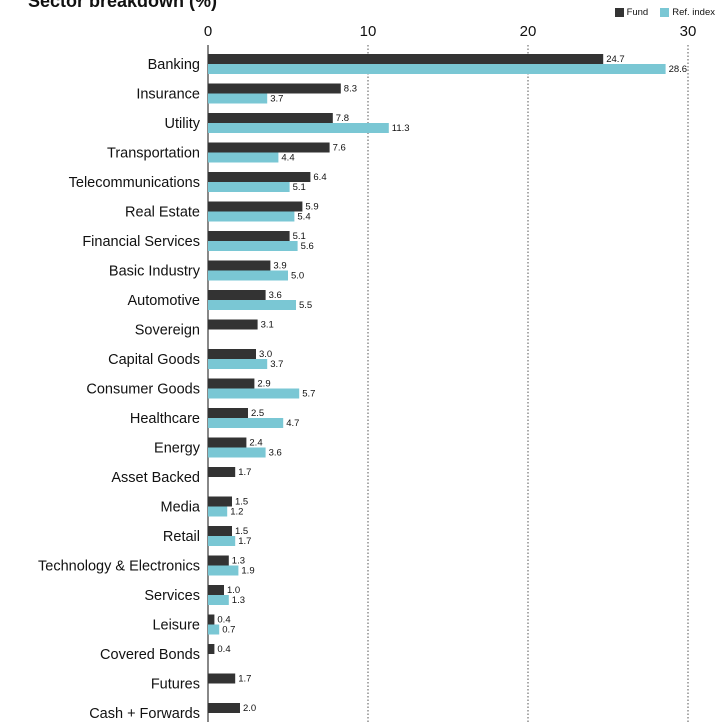 The image size is (721, 725). I want to click on category-label: Asset Backed, so click(155, 478).